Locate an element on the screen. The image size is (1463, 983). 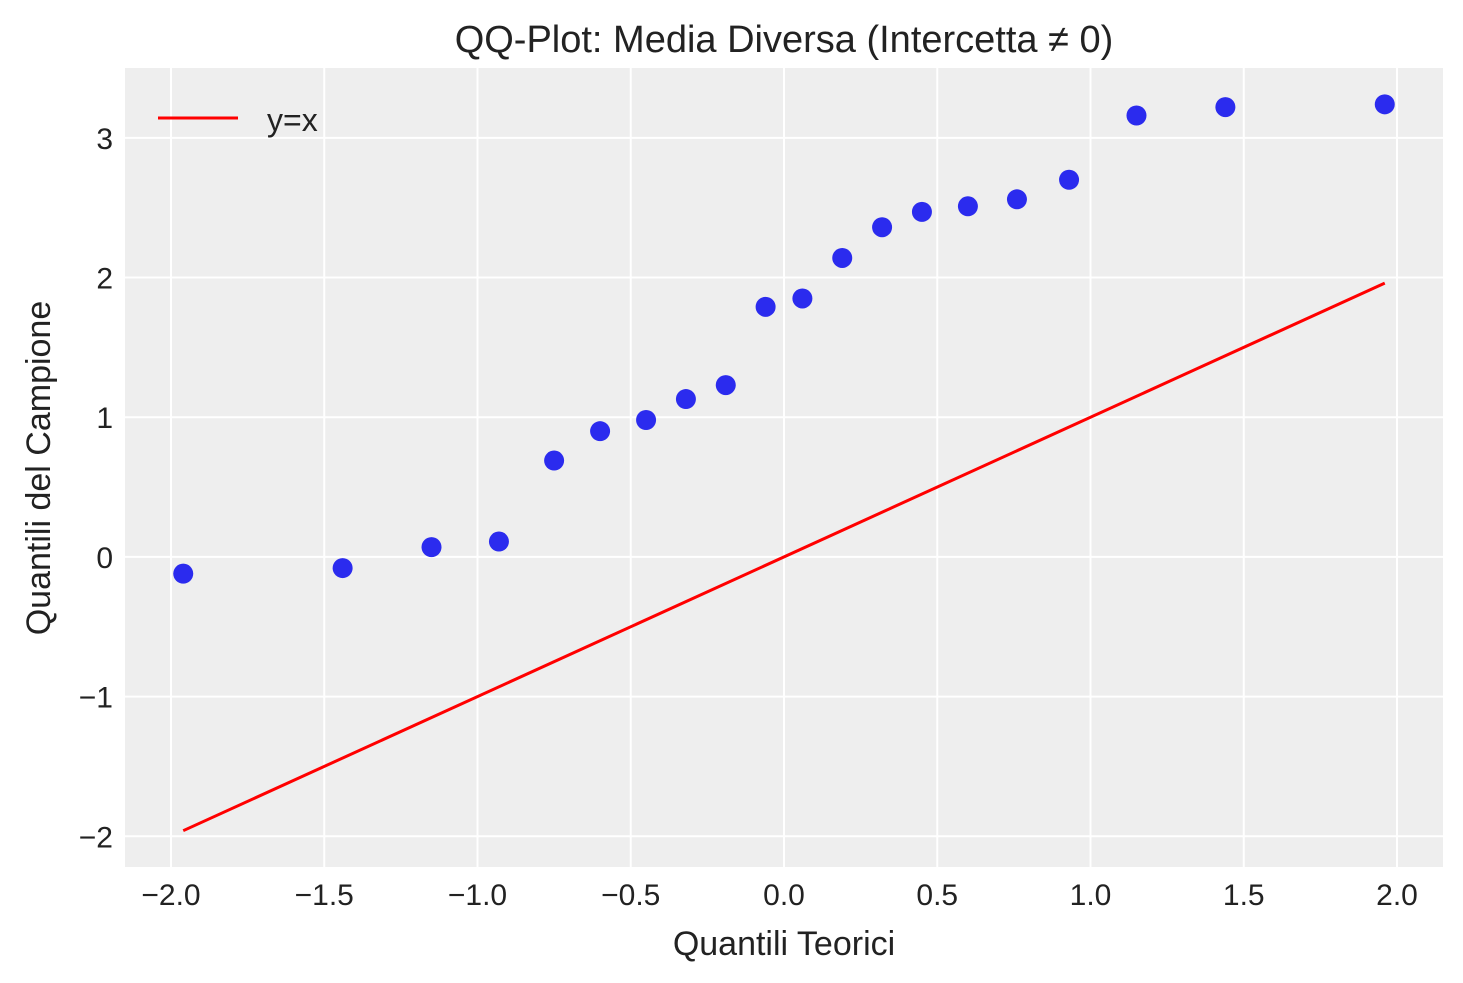
chart-title: QQ-Plot: Media Diversa (Intercetta ≠ 0) is located at coordinates (784, 40).